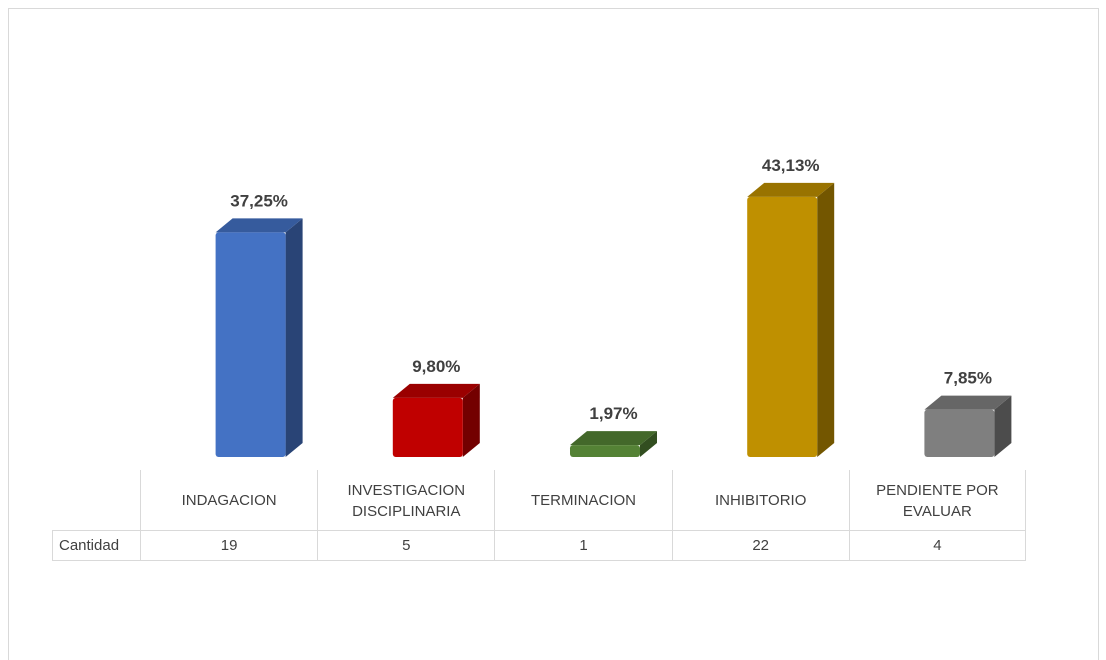  What do you see at coordinates (228, 500) in the screenshot?
I see `category-label: INDAGACION` at bounding box center [228, 500].